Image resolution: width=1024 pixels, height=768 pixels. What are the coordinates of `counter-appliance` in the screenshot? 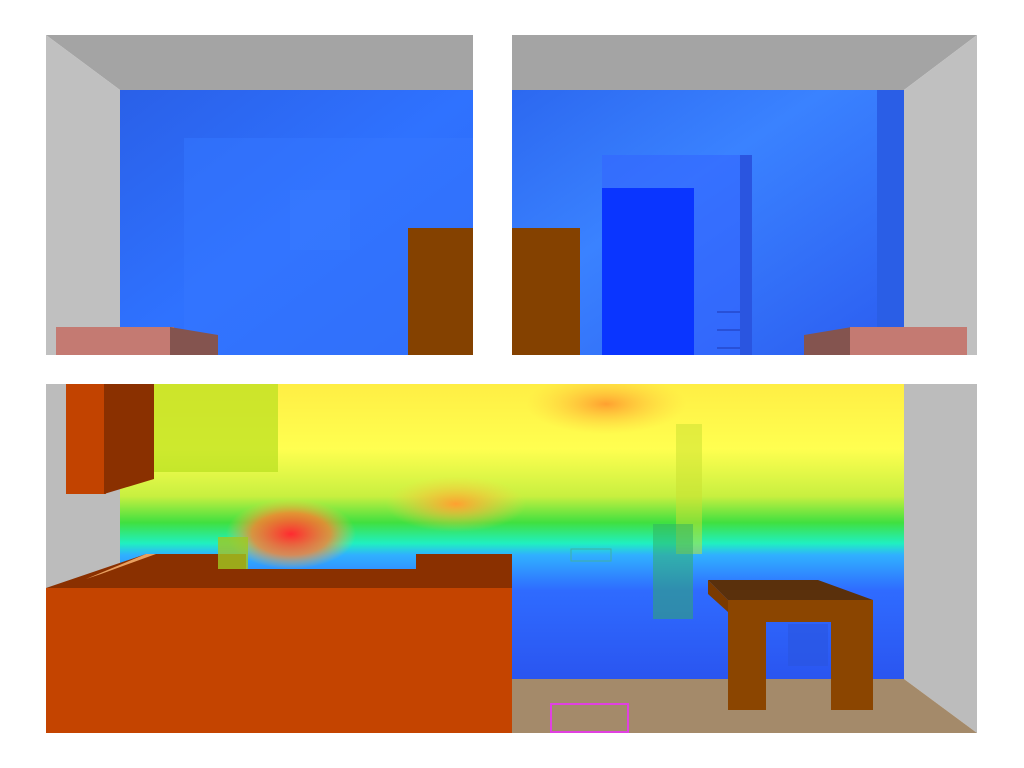 It's located at (233, 553).